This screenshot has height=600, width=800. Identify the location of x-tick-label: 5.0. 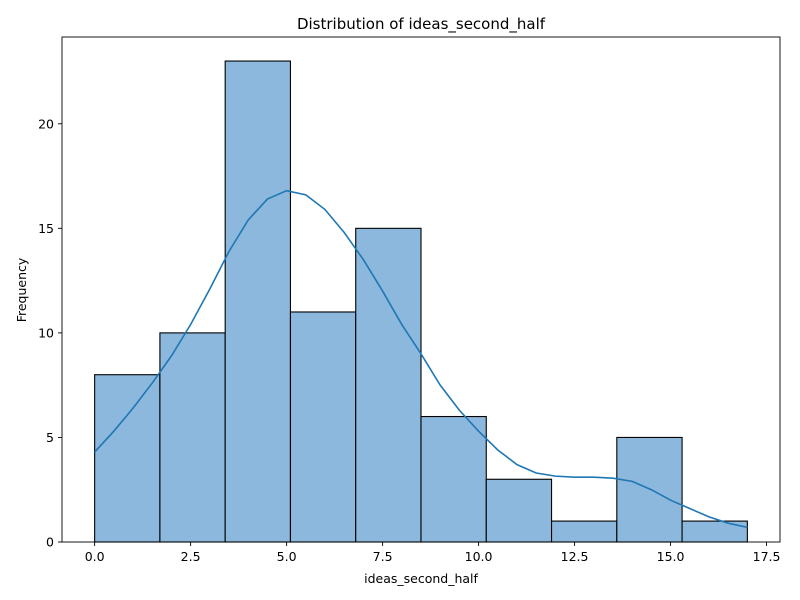
(287, 556).